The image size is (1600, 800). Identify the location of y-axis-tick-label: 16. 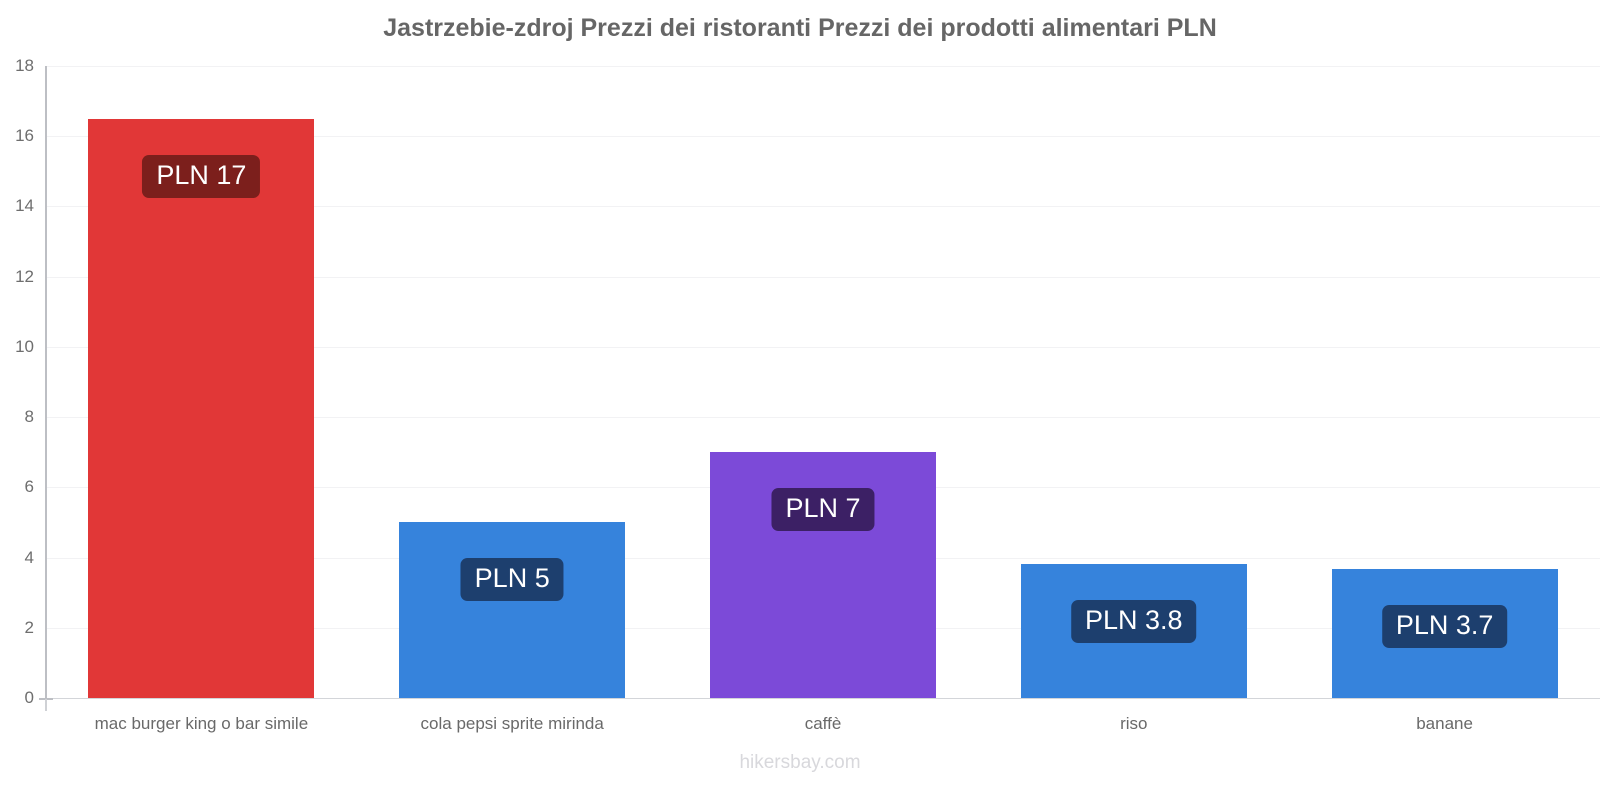
(24, 136).